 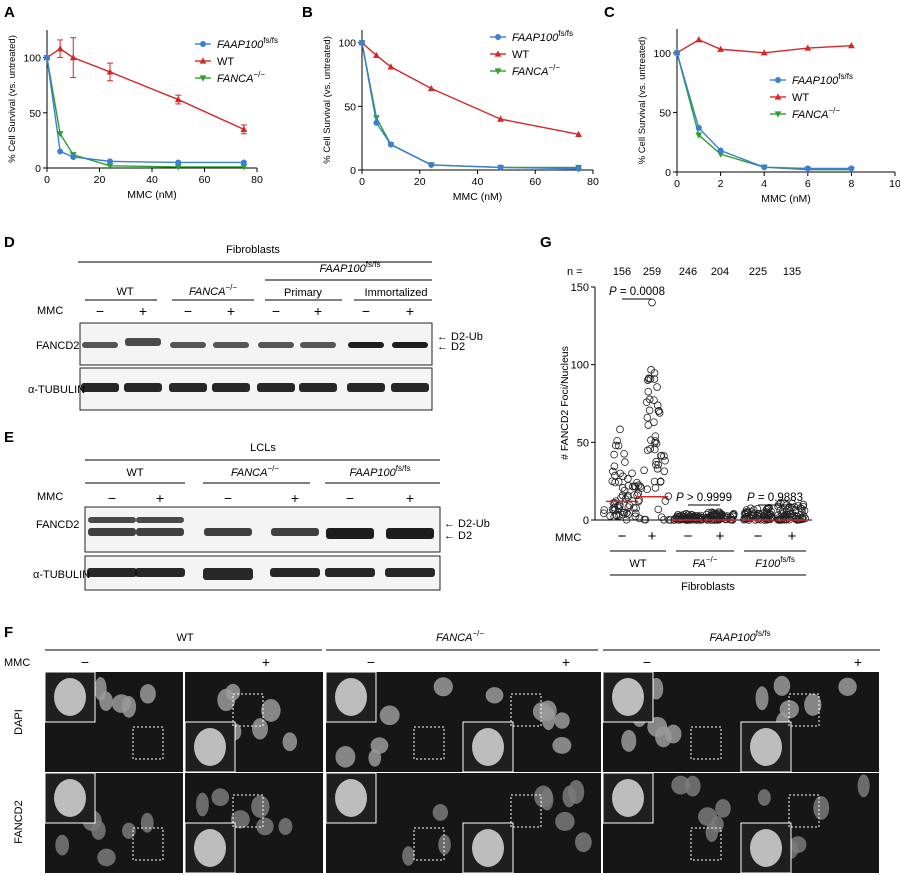 What do you see at coordinates (778, 80) in the screenshot?
I see `legend-marker` at bounding box center [778, 80].